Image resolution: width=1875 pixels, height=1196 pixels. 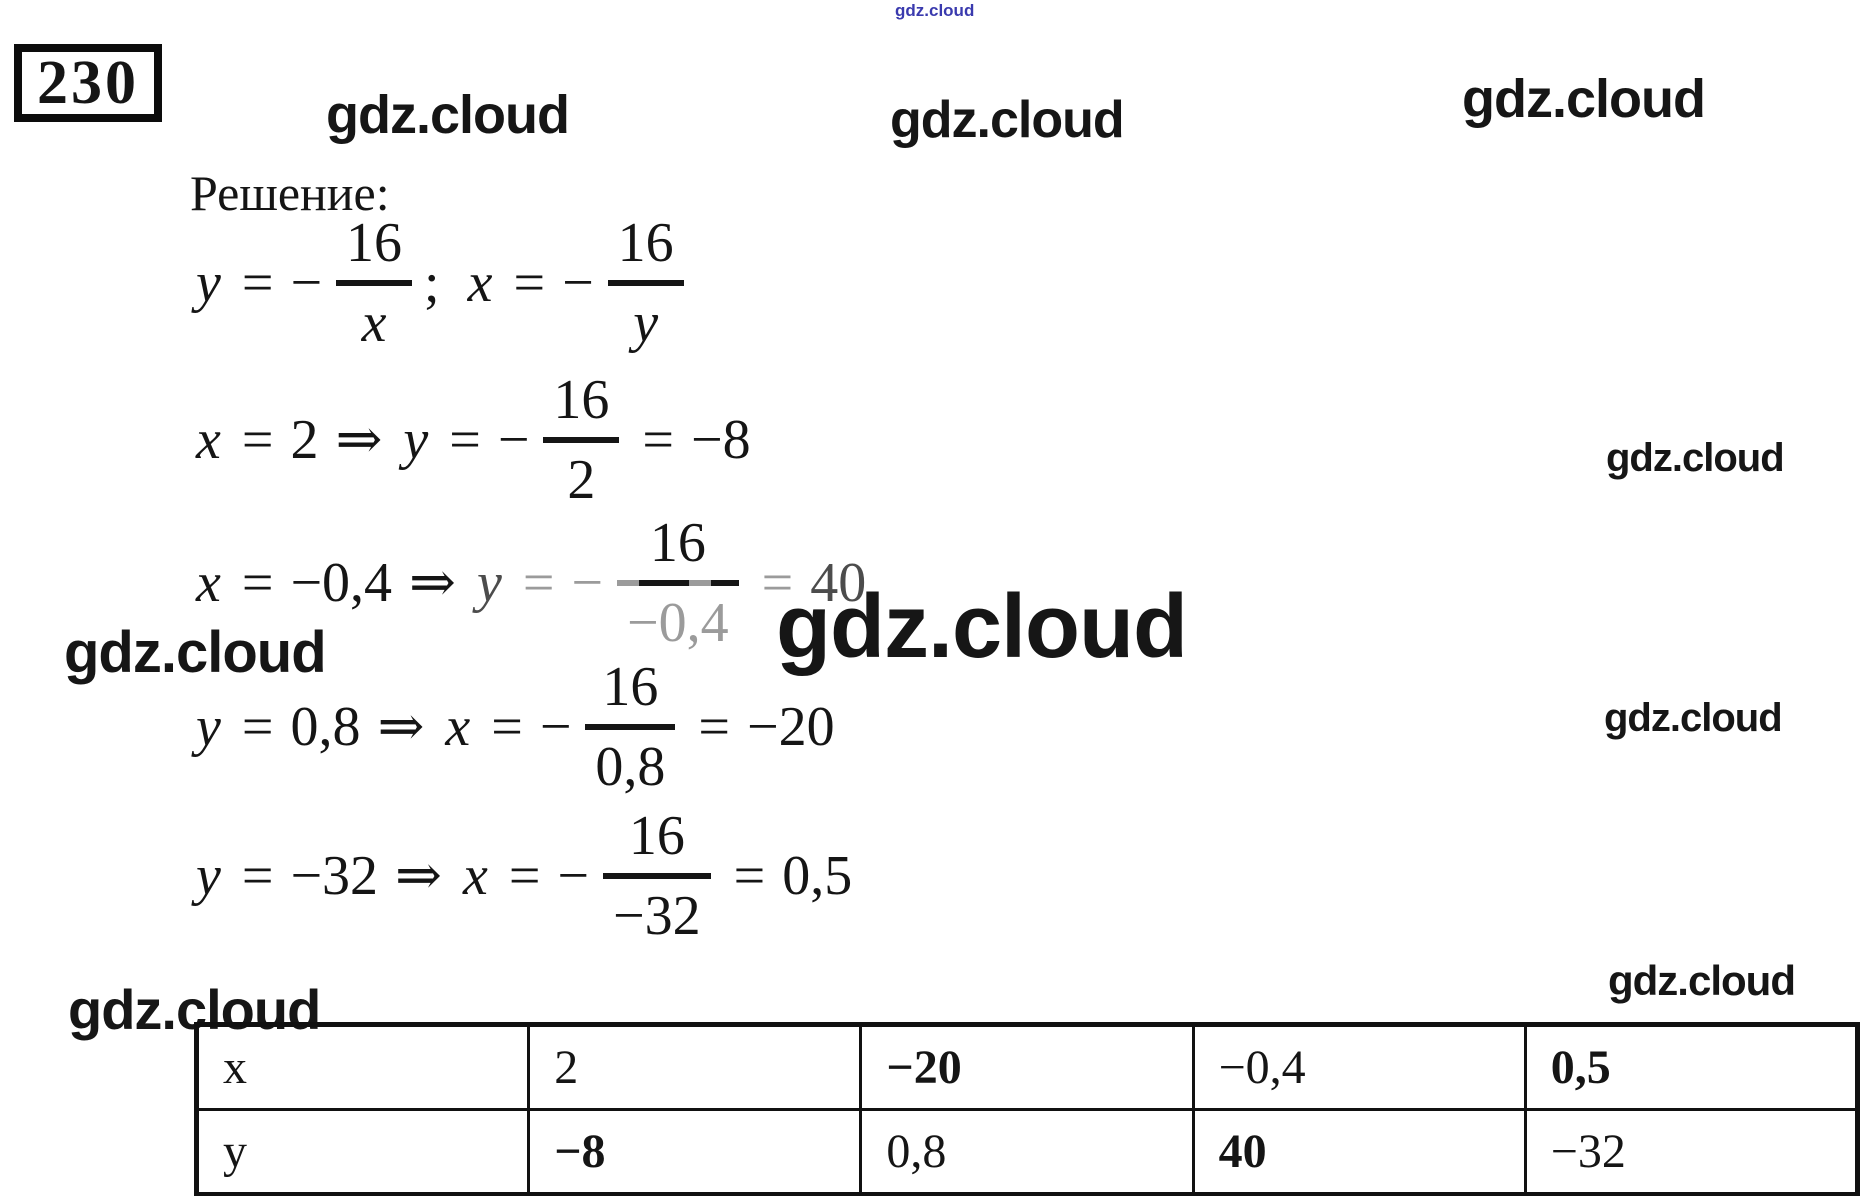 I want to click on math-fraction: 16 0,8, so click(x=630, y=727).